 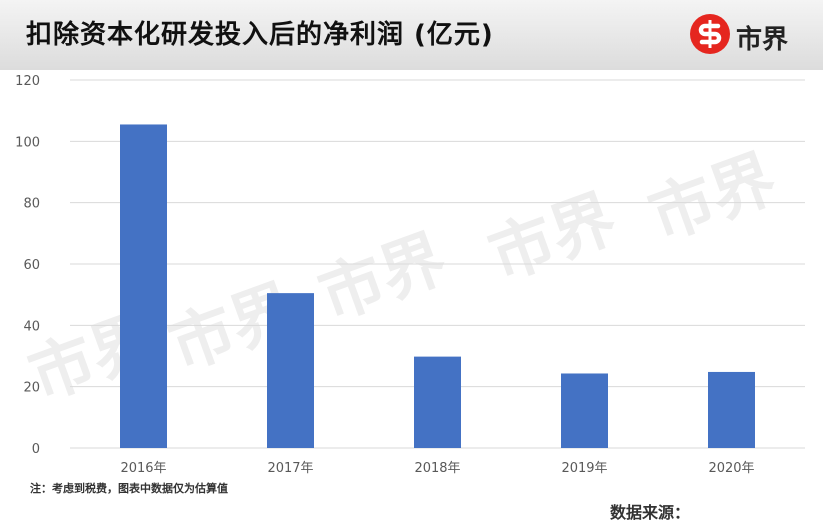 I want to click on y-tick-label-100: 100, so click(x=27, y=142).